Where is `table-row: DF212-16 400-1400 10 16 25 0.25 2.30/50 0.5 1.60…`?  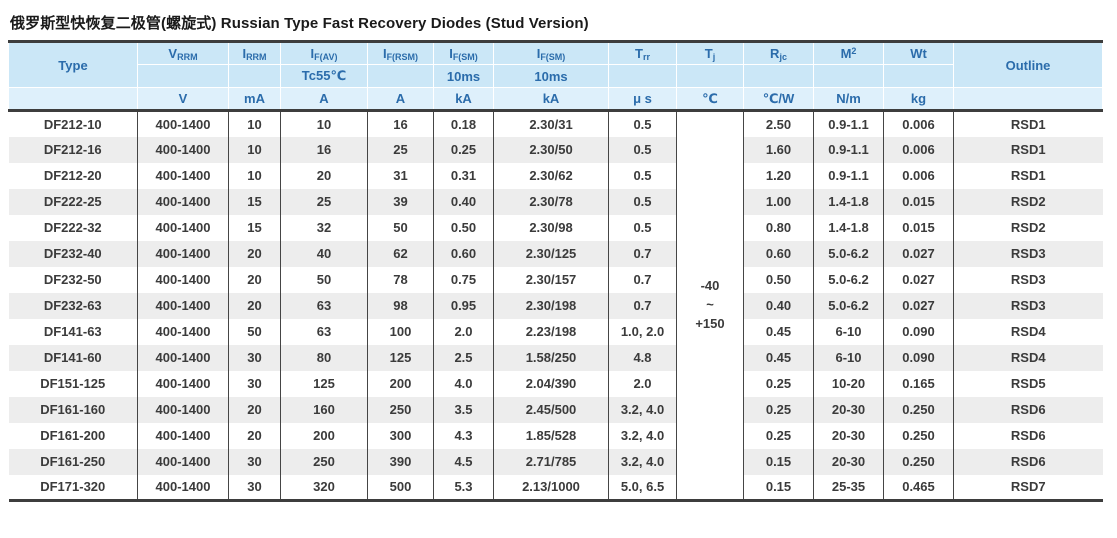 table-row: DF212-16 400-1400 10 16 25 0.25 2.30/50 0.5 1.60… is located at coordinates (555, 149).